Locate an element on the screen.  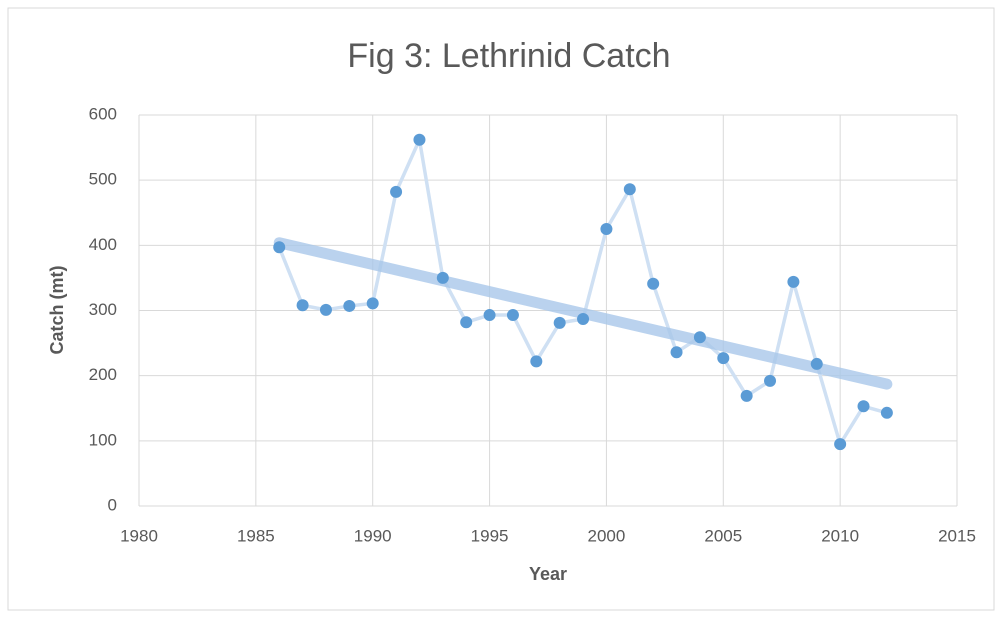
x-tick-label: 1990 is located at coordinates (373, 535).